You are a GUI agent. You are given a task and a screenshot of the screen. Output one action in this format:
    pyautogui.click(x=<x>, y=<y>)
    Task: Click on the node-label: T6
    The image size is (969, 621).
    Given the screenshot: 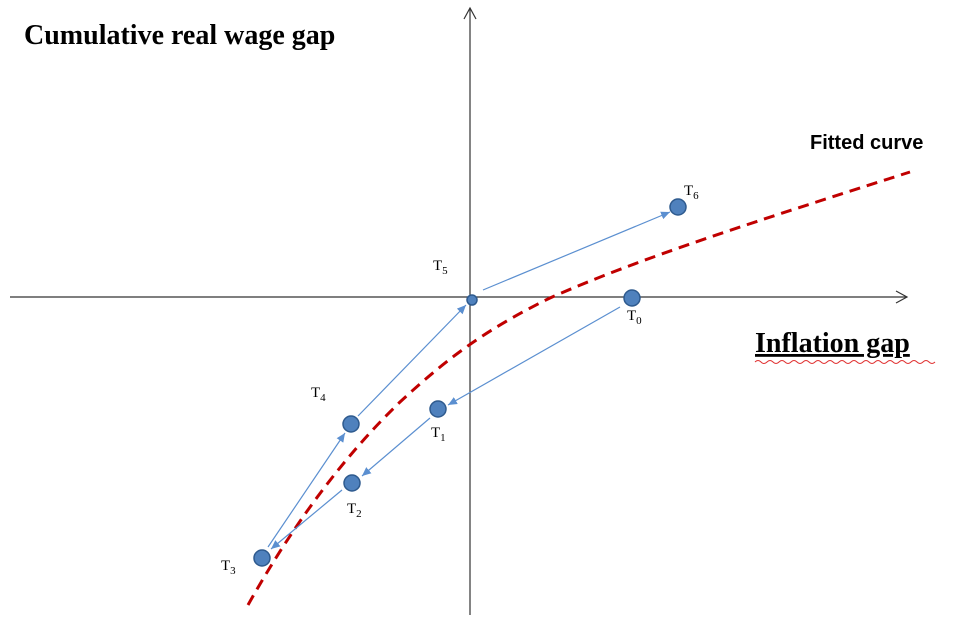 What is the action you would take?
    pyautogui.click(x=691, y=192)
    